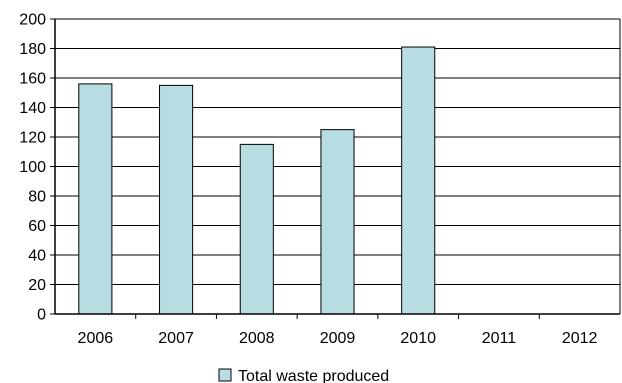  I want to click on y-tick-label: 0, so click(41, 315).